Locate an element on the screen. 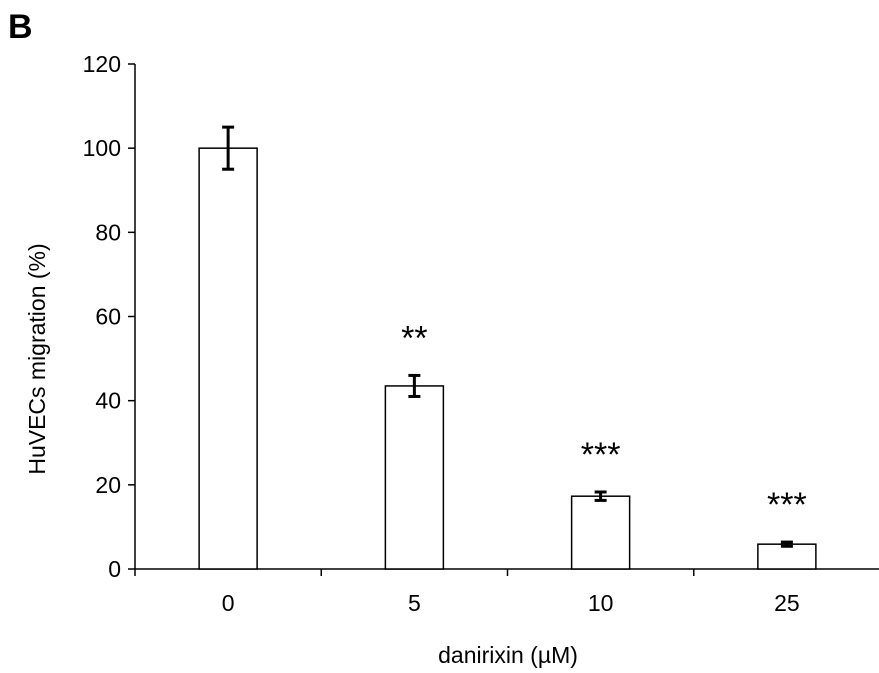  y-tick-label: 60 is located at coordinates (108, 317).